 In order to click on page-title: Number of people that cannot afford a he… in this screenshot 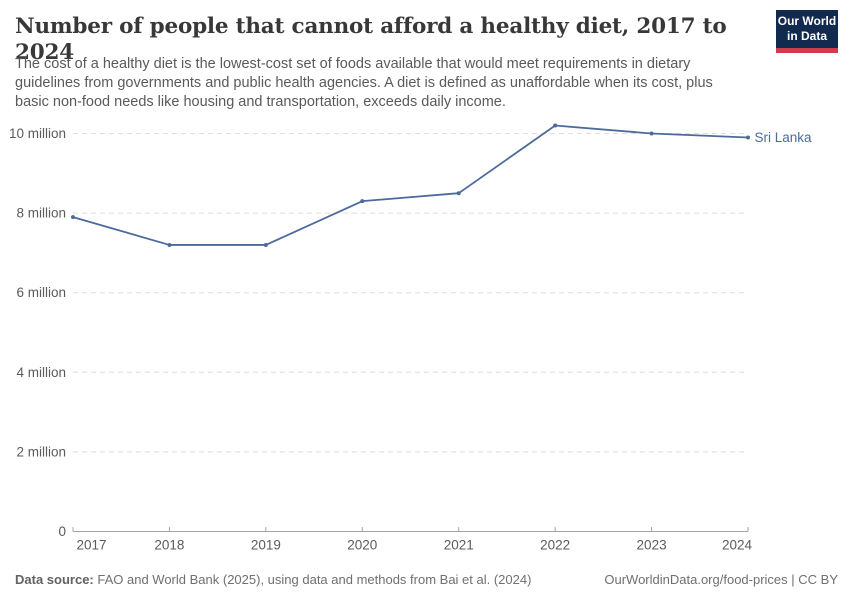, I will do `click(371, 39)`.